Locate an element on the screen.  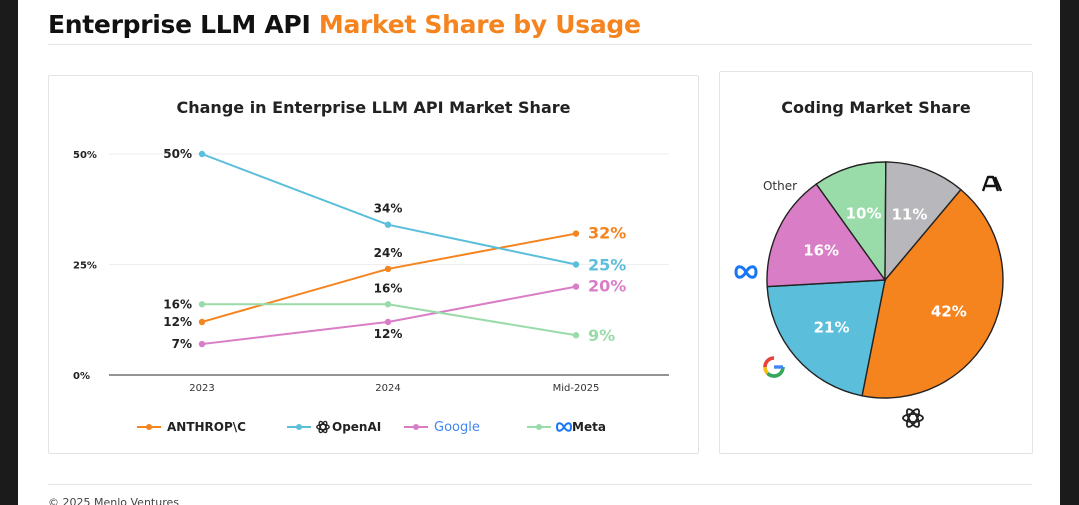
x-tick-label: 2024 is located at coordinates (387, 388).